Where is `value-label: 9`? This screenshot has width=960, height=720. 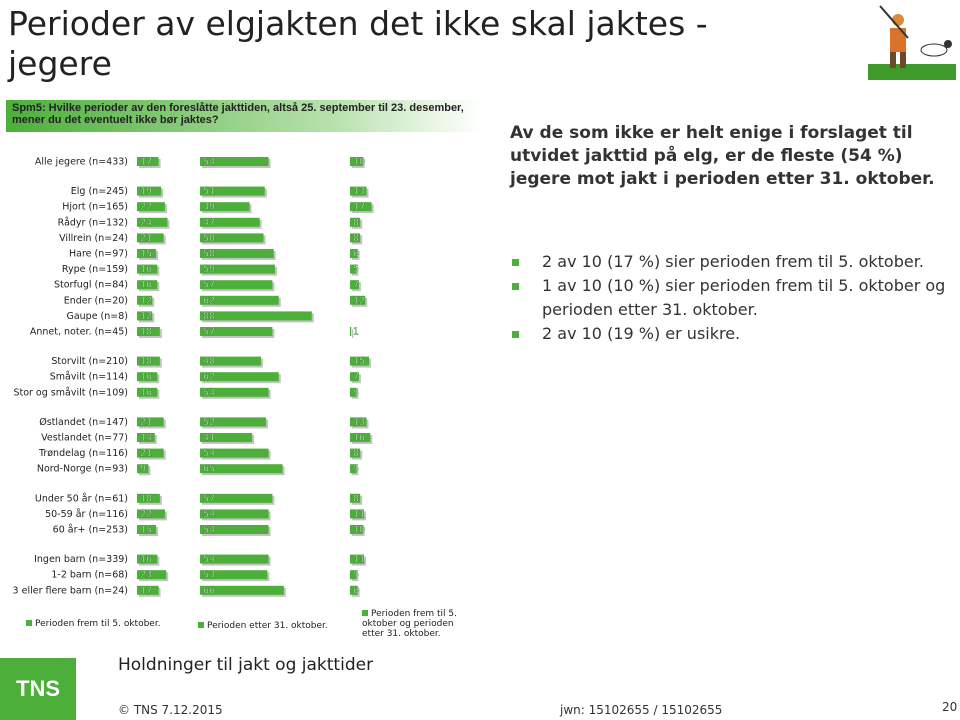 value-label: 9 is located at coordinates (143, 469).